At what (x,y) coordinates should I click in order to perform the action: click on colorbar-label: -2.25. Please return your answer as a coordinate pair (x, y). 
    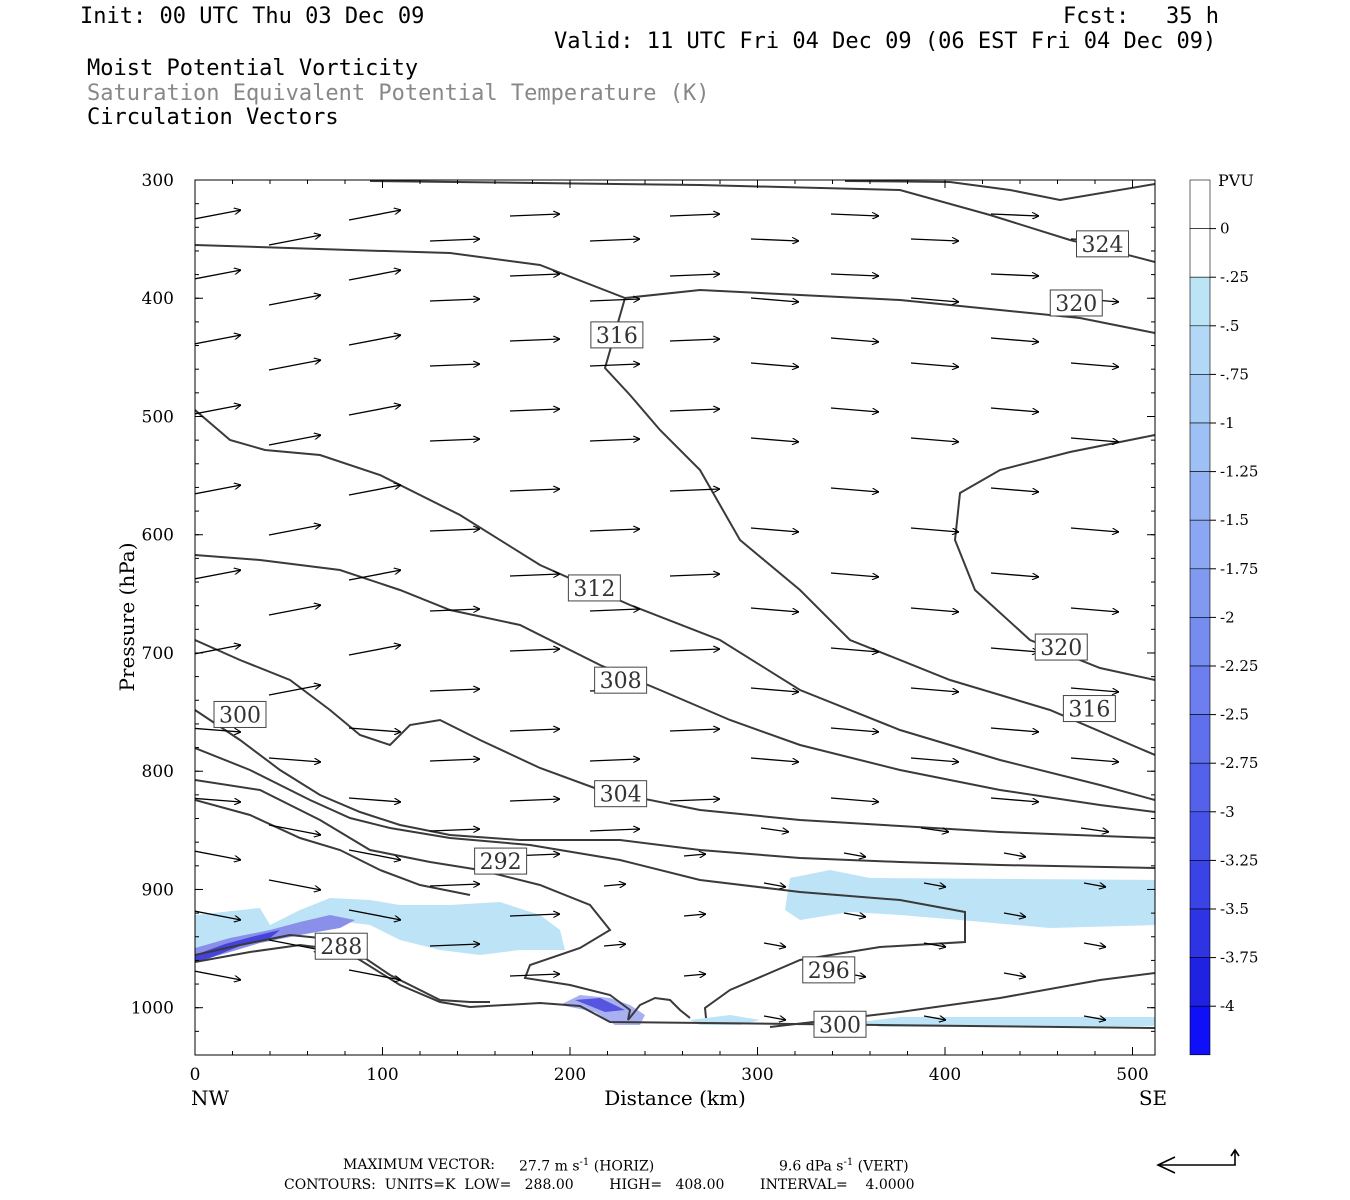
    Looking at the image, I should click on (1239, 666).